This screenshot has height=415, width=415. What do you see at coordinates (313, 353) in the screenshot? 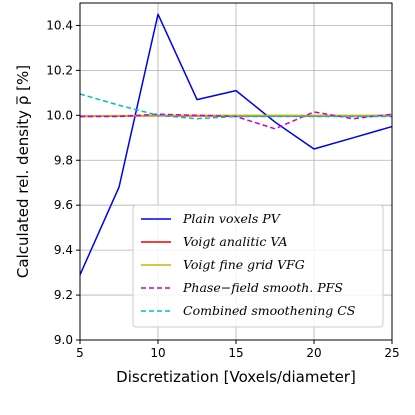
I see `x-tick-label: 20` at bounding box center [313, 353].